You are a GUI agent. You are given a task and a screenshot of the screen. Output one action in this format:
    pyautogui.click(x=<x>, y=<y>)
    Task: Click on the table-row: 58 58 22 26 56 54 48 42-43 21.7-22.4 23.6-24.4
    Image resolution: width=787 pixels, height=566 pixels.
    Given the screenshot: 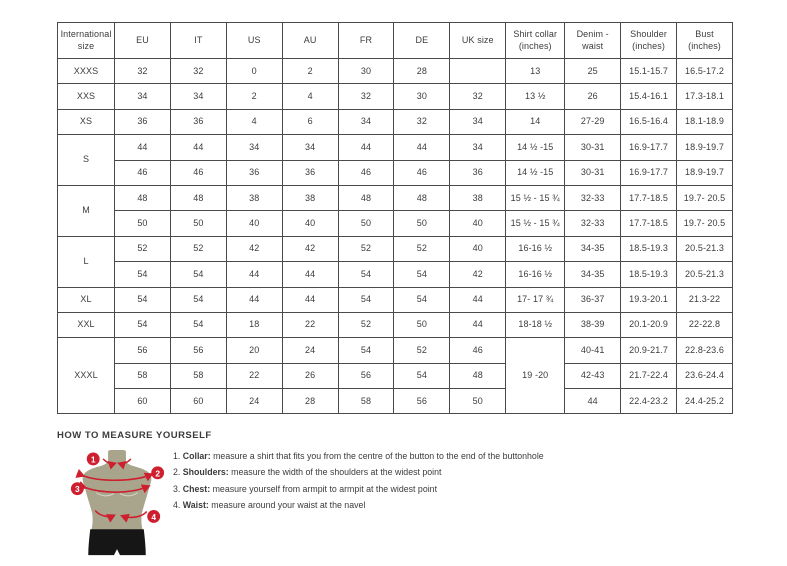 What is the action you would take?
    pyautogui.click(x=395, y=376)
    